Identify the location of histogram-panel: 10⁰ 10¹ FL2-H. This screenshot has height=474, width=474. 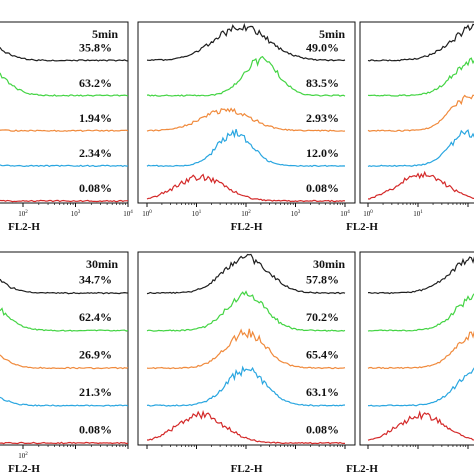
(410, 127).